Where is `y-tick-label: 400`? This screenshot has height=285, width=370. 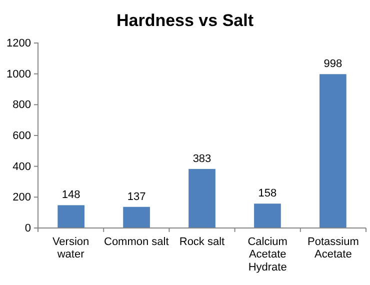 y-tick-label: 400 is located at coordinates (21, 166).